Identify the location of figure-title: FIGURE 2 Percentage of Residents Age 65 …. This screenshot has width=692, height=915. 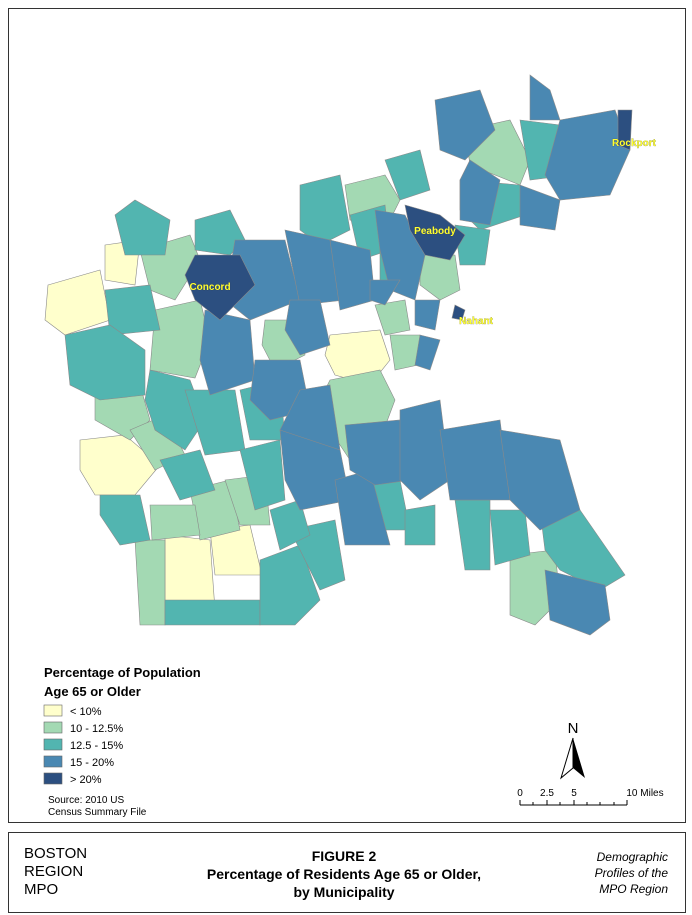
(344, 874).